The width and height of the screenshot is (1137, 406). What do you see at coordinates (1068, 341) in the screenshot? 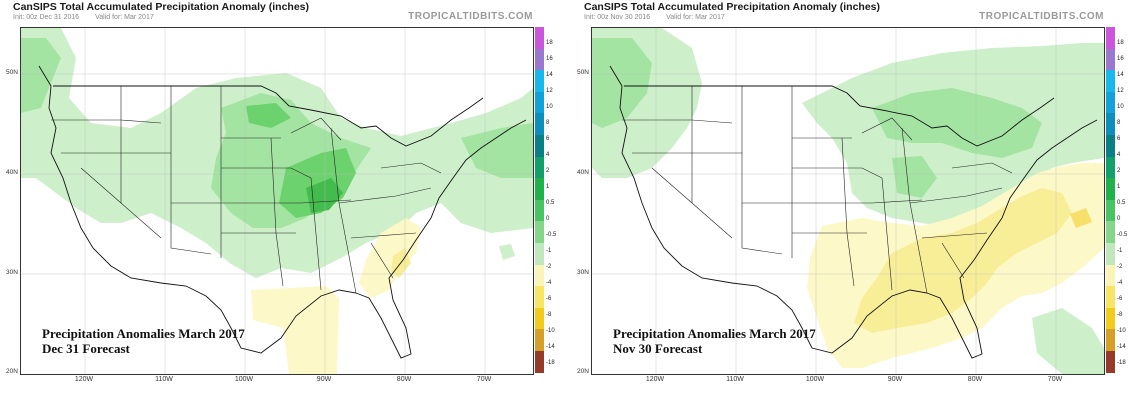
I see `wet-region-caribbean` at bounding box center [1068, 341].